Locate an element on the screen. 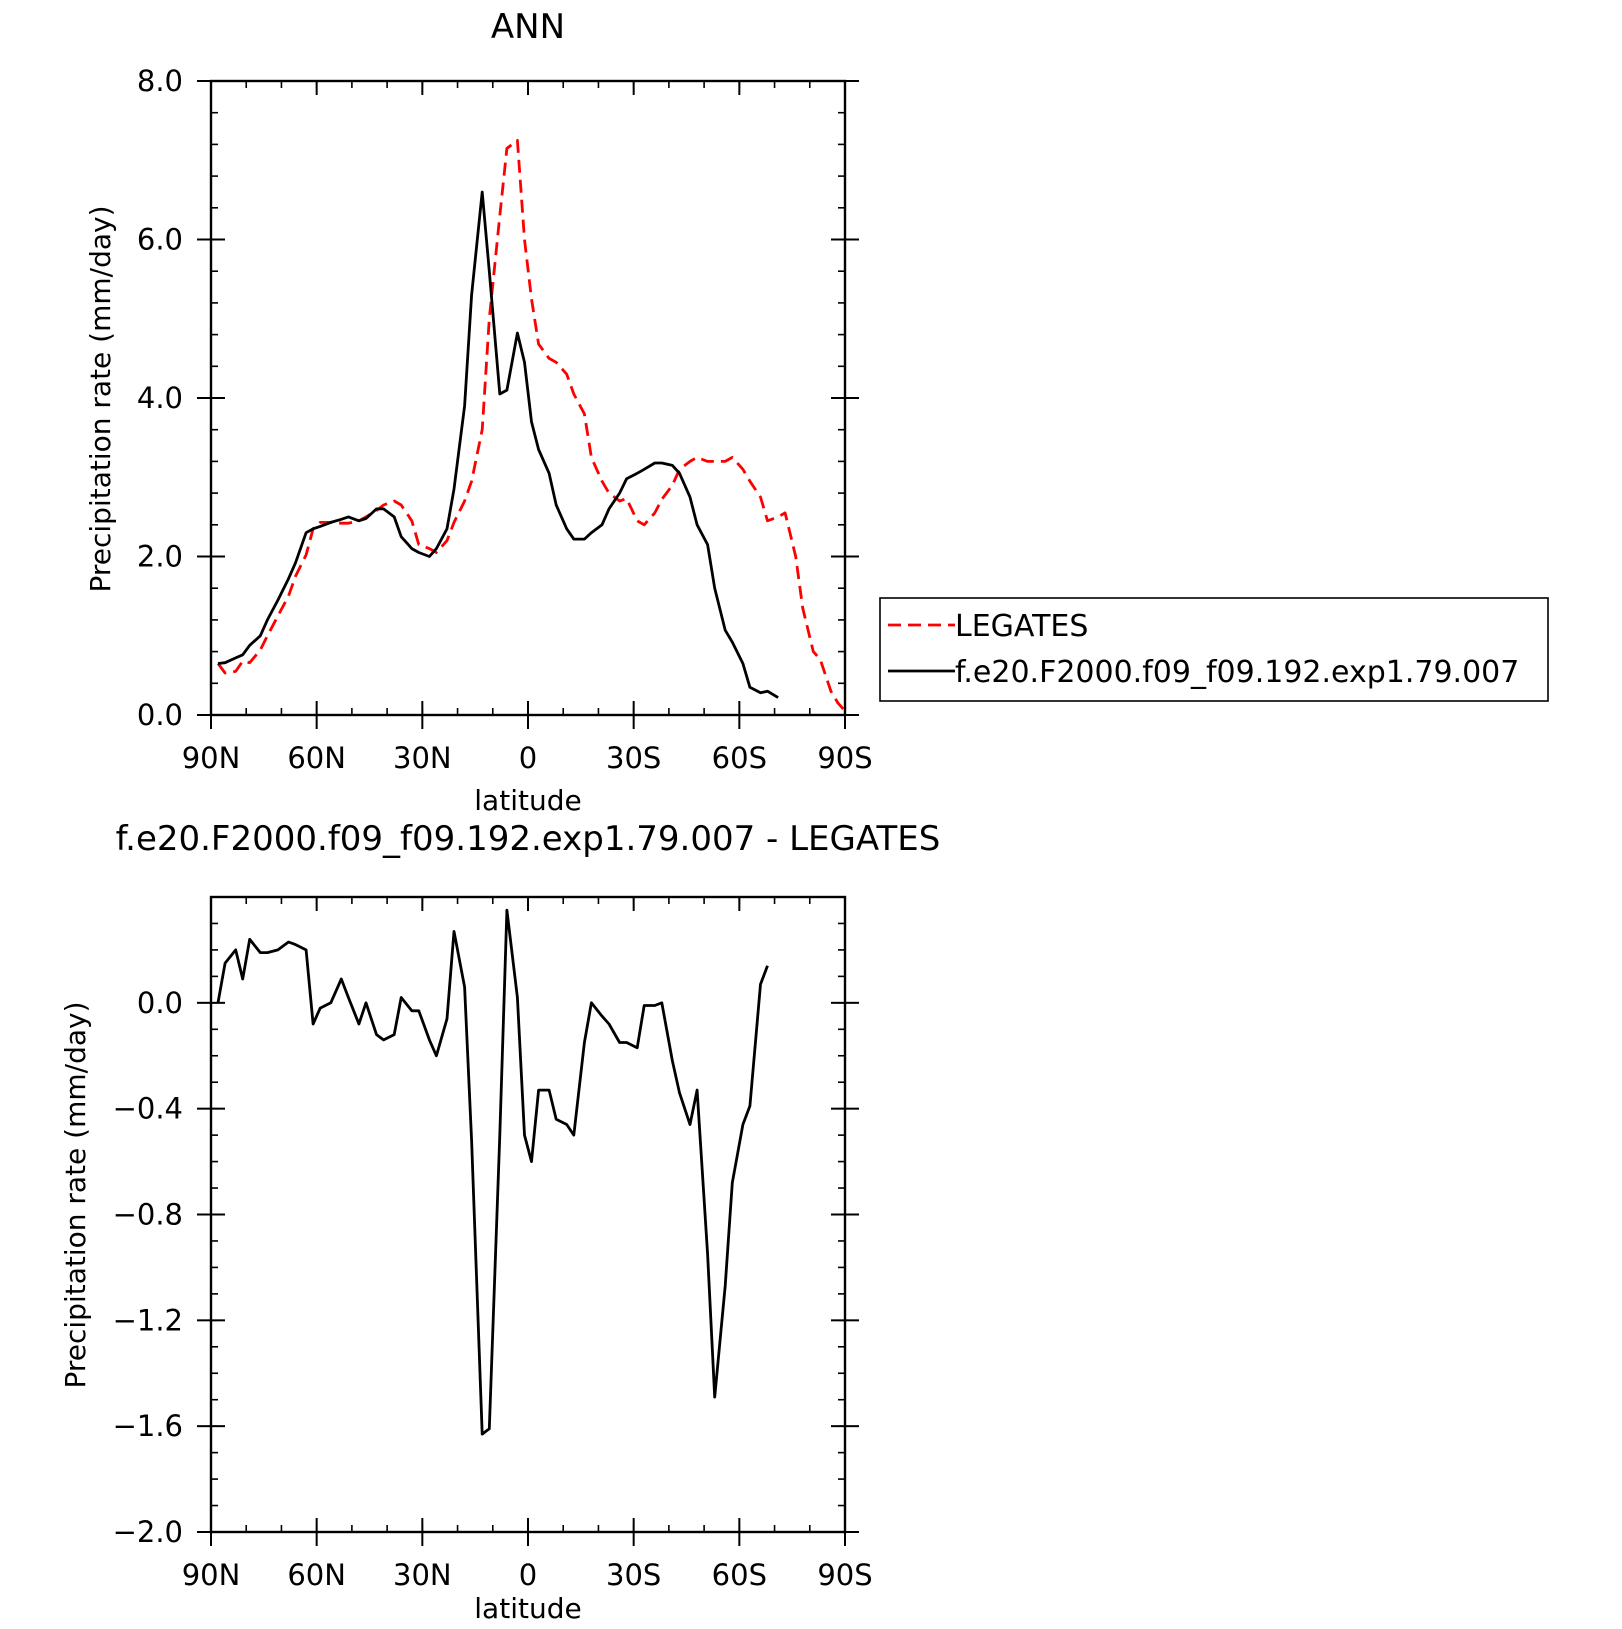  y-tick-label: 4.0 is located at coordinates (160, 398).